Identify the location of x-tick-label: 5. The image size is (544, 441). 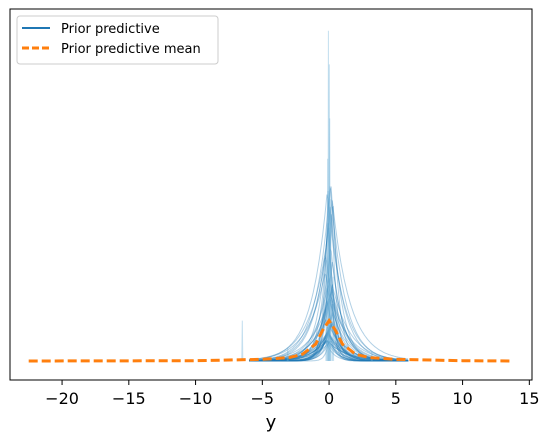
(396, 398).